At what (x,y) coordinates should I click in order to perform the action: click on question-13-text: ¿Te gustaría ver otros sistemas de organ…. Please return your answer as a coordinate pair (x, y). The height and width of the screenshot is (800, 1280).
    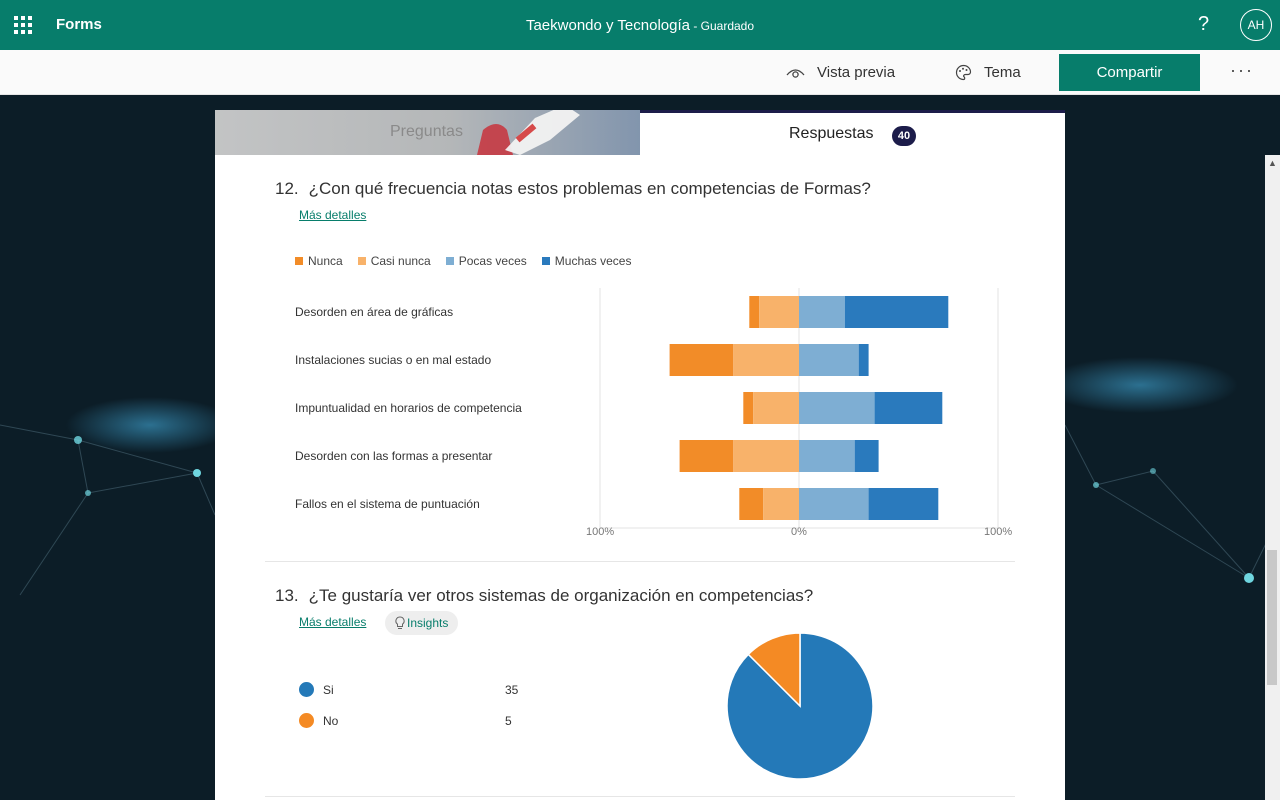
    Looking at the image, I should click on (561, 595).